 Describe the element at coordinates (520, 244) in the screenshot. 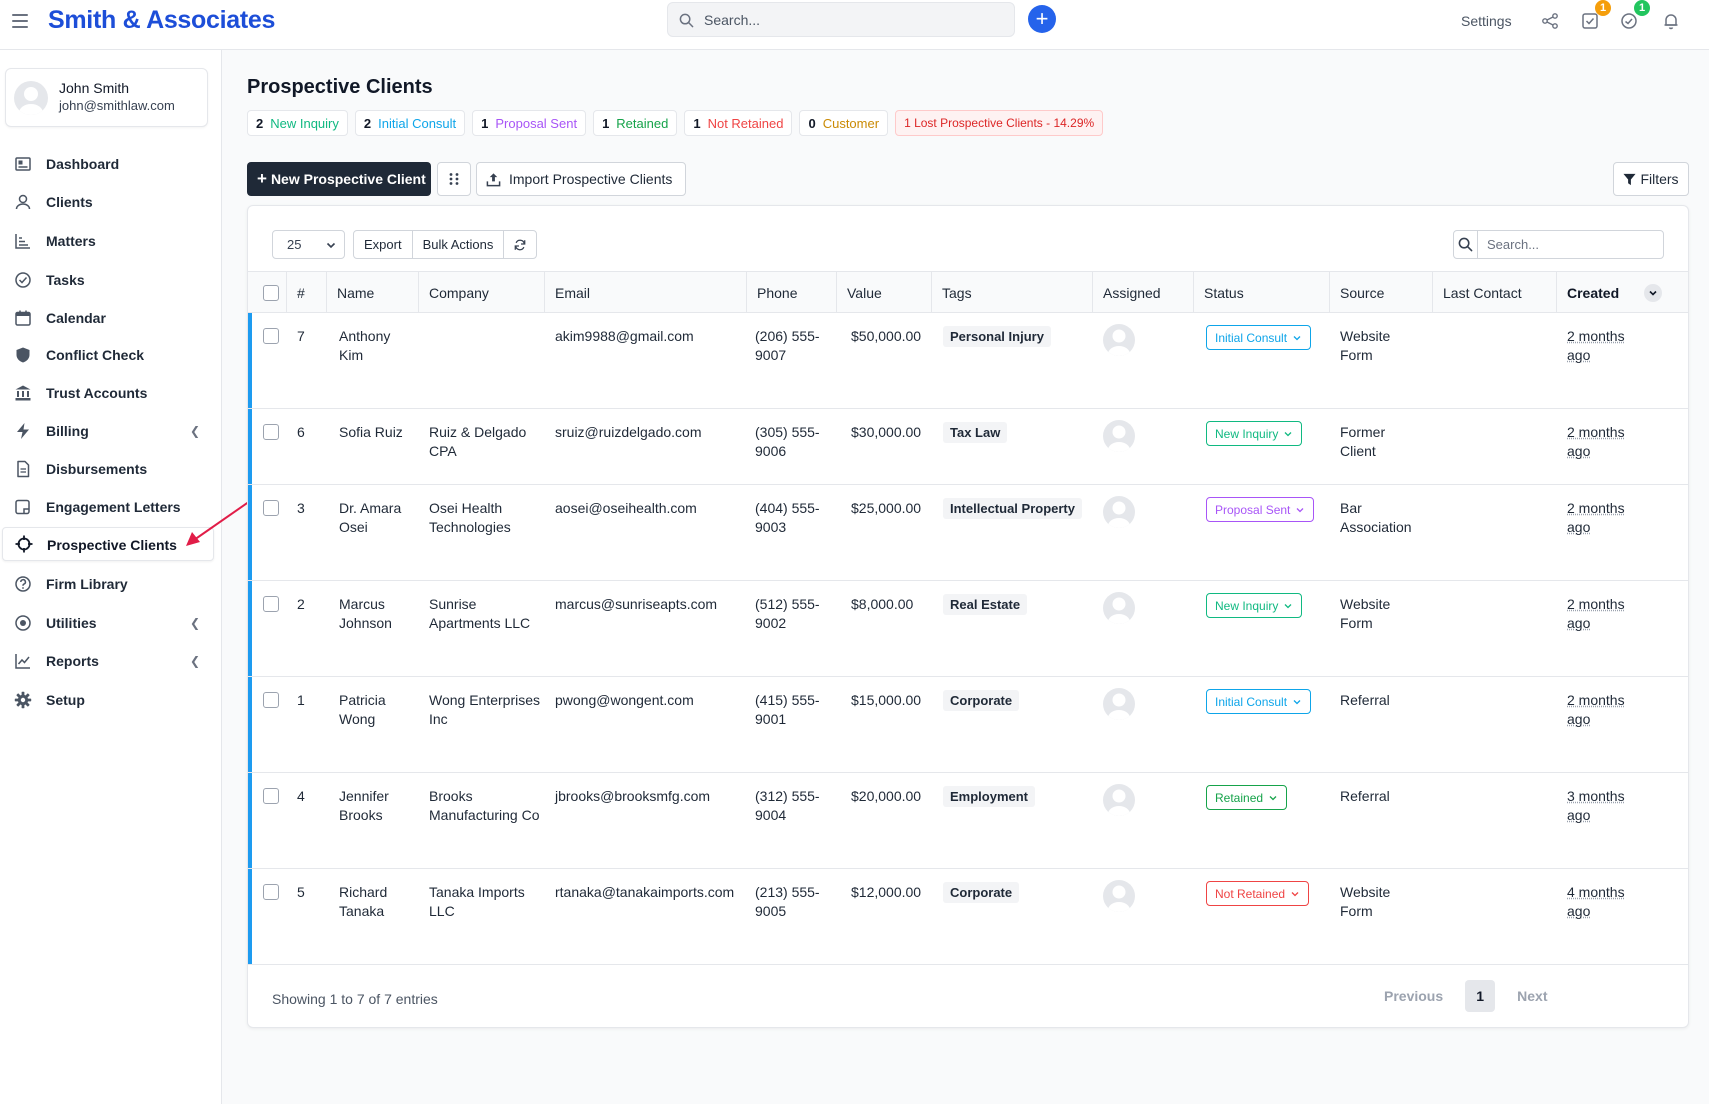

I see `refresh-button` at that location.